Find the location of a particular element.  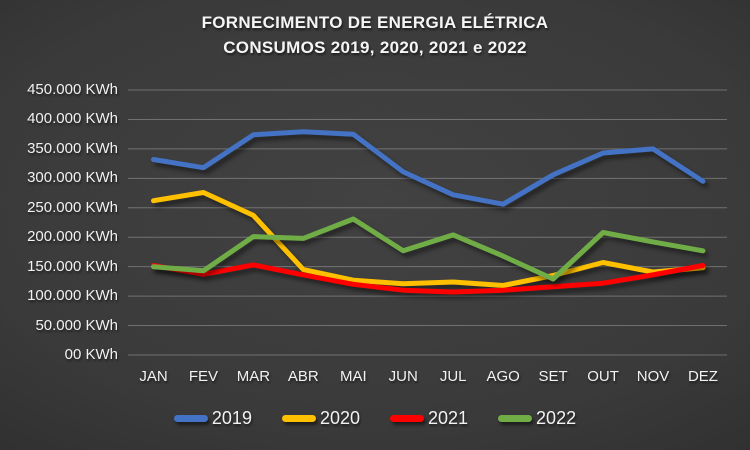

chart-title-line1: FORNECIMENTO DE ENERGIA ELÉTRICA is located at coordinates (375, 22).